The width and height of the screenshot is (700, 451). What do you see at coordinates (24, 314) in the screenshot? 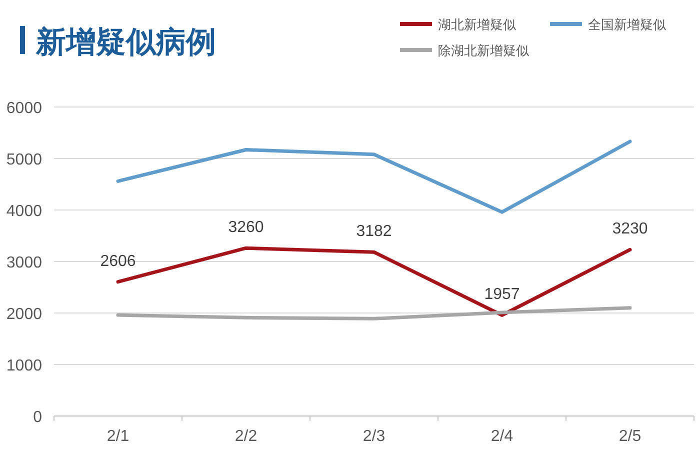
I see `y-tick-label: 2000` at bounding box center [24, 314].